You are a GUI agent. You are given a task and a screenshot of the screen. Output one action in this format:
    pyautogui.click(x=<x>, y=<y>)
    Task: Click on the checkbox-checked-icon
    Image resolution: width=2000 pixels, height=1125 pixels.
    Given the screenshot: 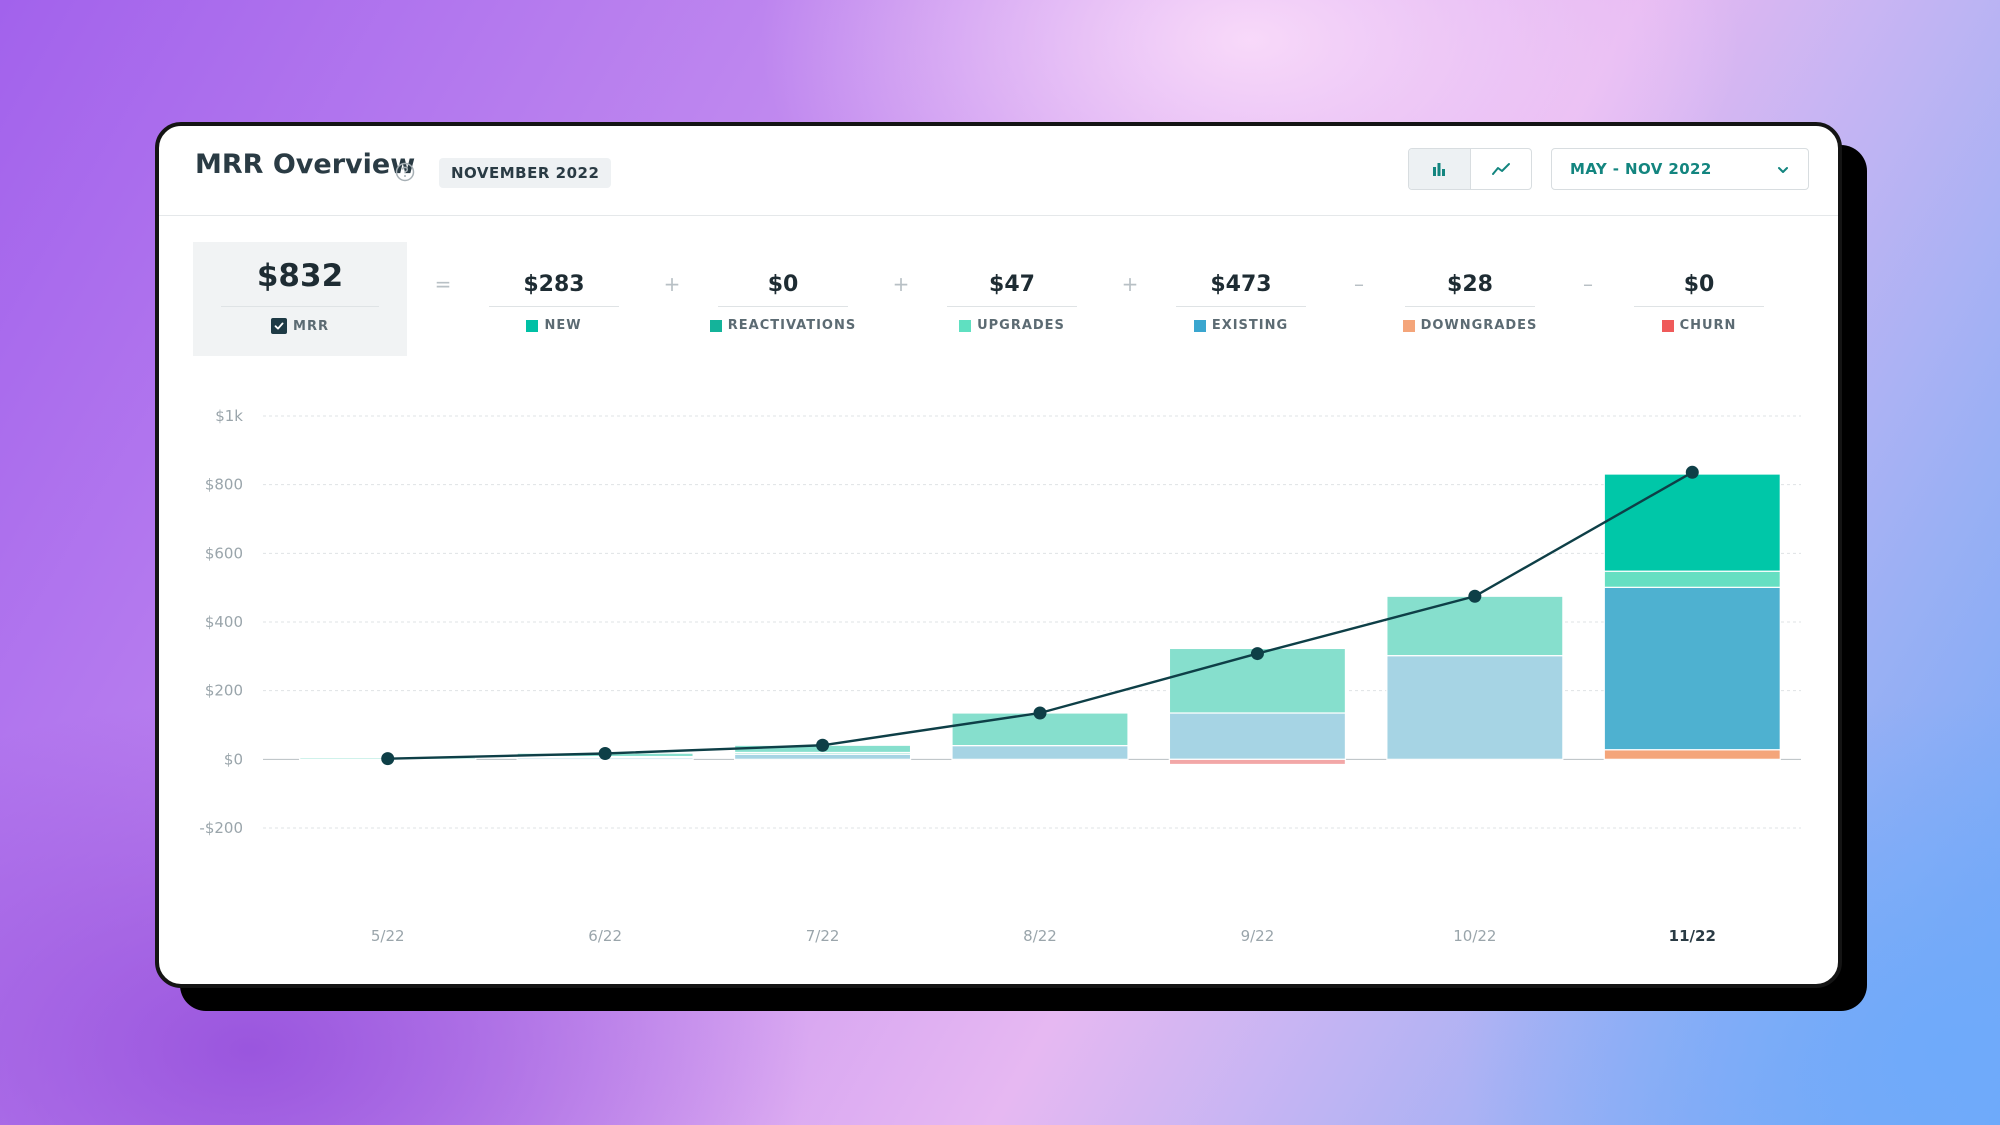 What is the action you would take?
    pyautogui.click(x=279, y=326)
    